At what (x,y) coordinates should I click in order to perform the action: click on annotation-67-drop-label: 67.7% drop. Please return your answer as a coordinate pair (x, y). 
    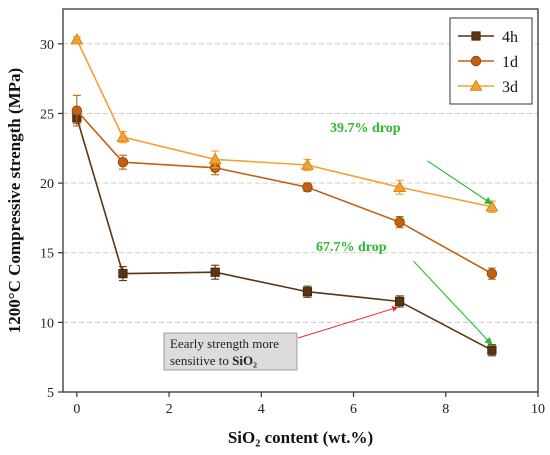
    Looking at the image, I should click on (351, 247).